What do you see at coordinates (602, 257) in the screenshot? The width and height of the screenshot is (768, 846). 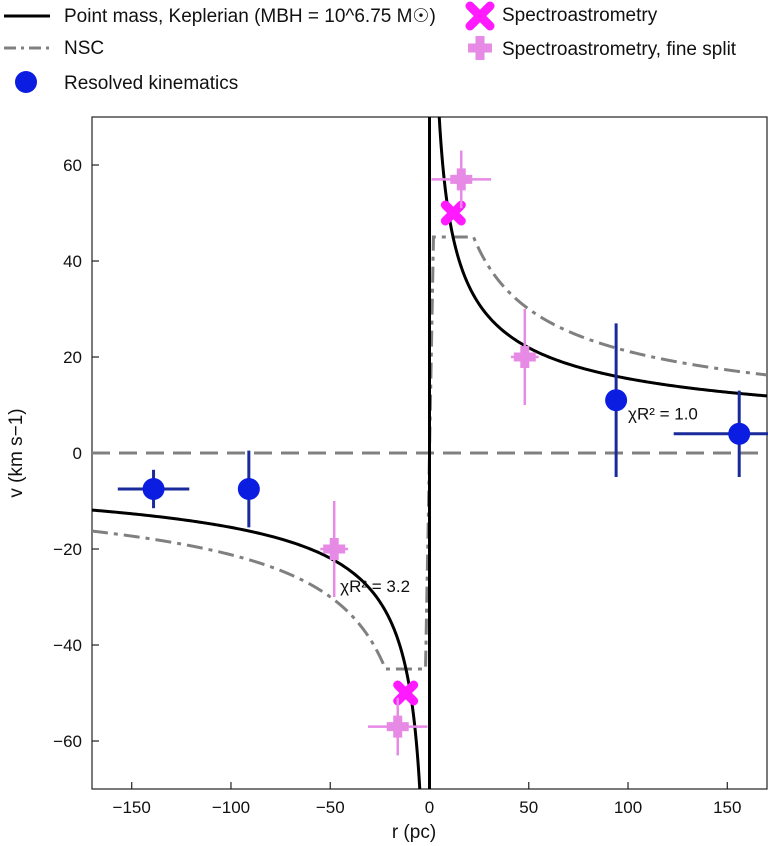 I see `keplerian-curve-positive` at bounding box center [602, 257].